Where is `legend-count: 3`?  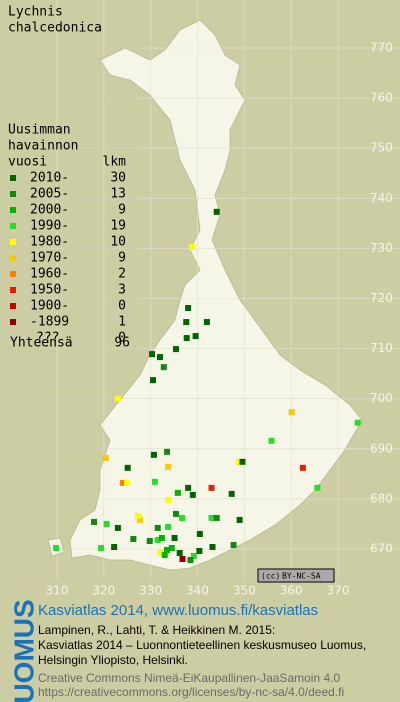
legend-count: 3 is located at coordinates (122, 290).